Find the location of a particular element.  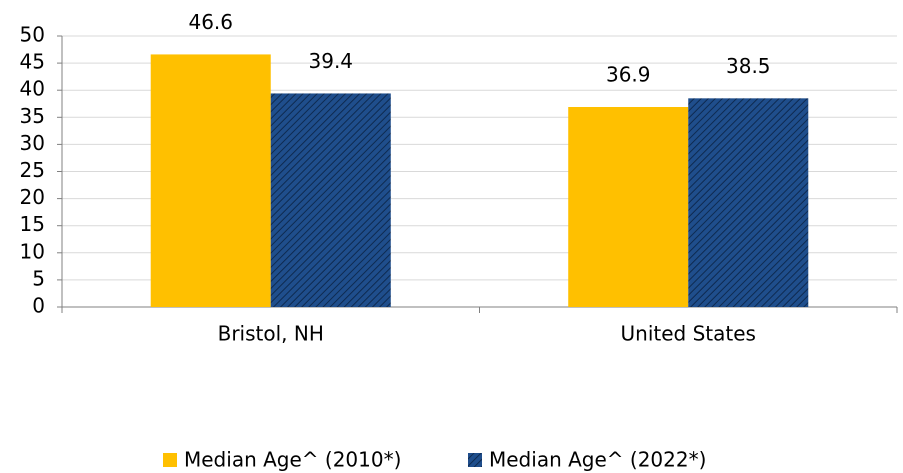

y-tick-label: 20 is located at coordinates (32, 197).